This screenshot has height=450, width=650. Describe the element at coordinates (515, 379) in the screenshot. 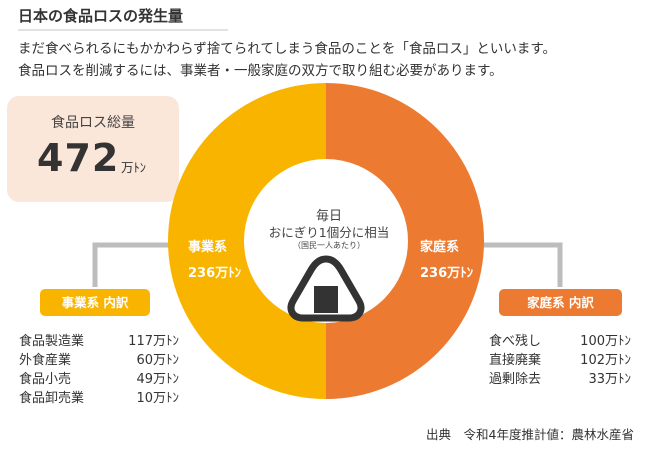

I see `breakdown-item-name: 過剰除去` at that location.